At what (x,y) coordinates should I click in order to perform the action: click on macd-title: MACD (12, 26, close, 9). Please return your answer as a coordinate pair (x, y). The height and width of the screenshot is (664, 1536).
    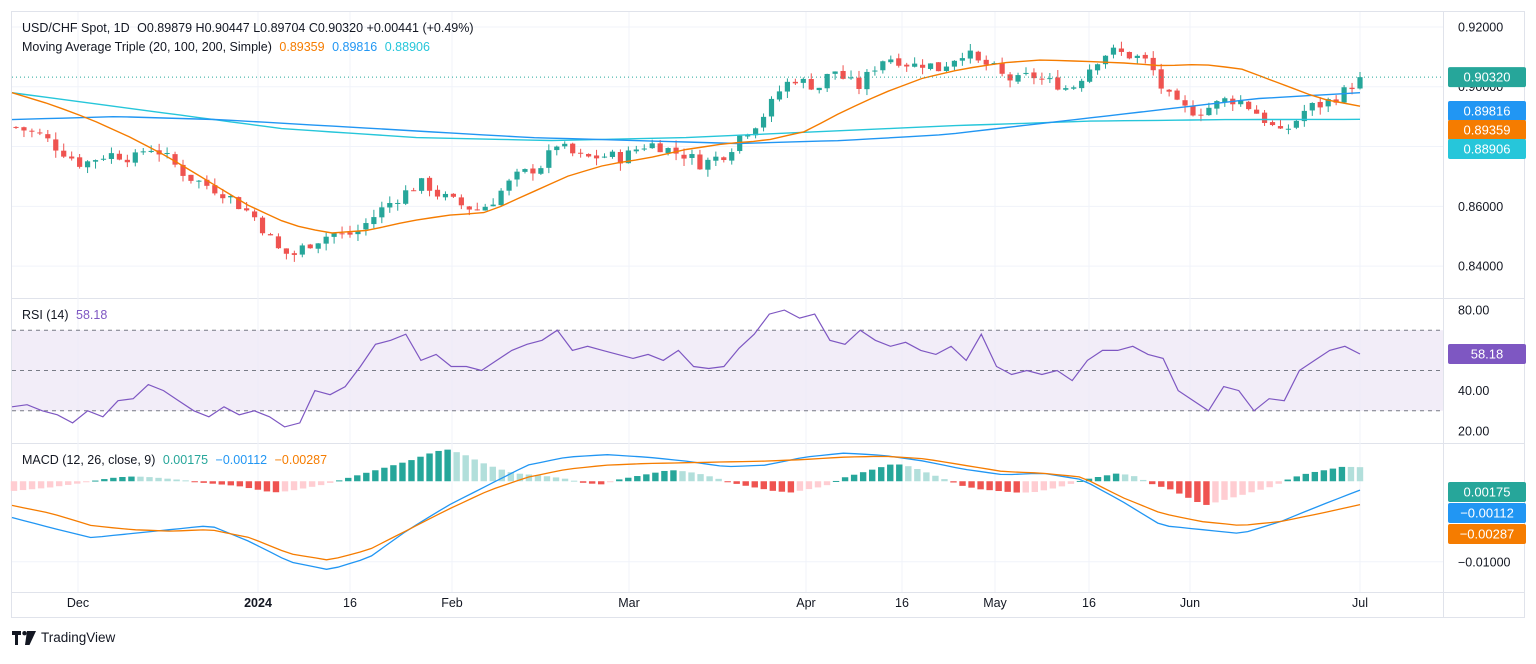
    Looking at the image, I should click on (89, 460).